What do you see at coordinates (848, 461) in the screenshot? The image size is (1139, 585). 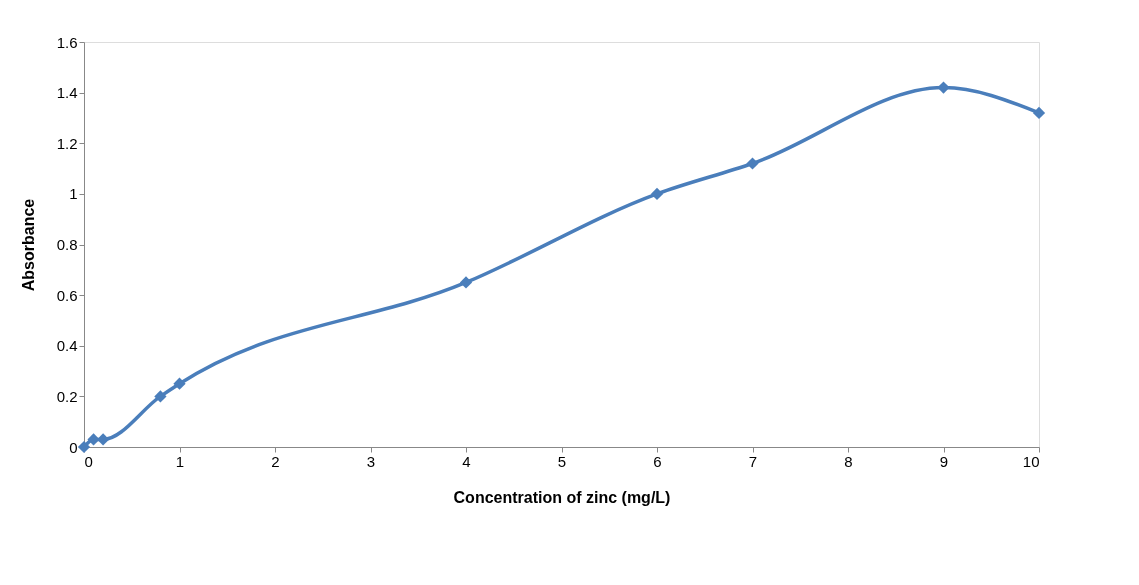 I see `x-tick-label: 8` at bounding box center [848, 461].